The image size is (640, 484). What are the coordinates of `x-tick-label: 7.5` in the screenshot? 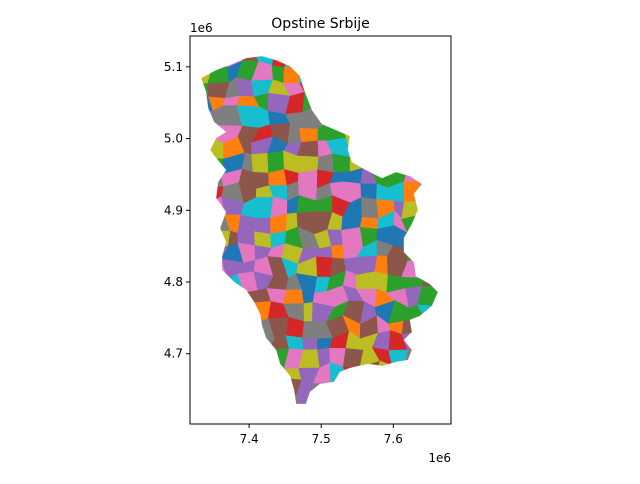 It's located at (321, 439).